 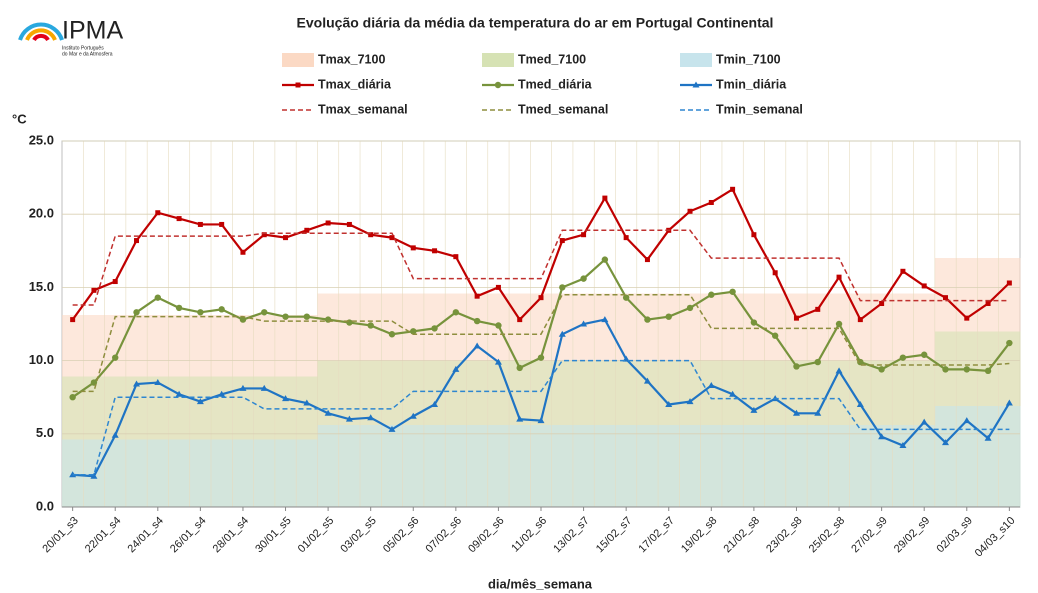 I want to click on legend-label: Tmax_diária, so click(x=355, y=84).